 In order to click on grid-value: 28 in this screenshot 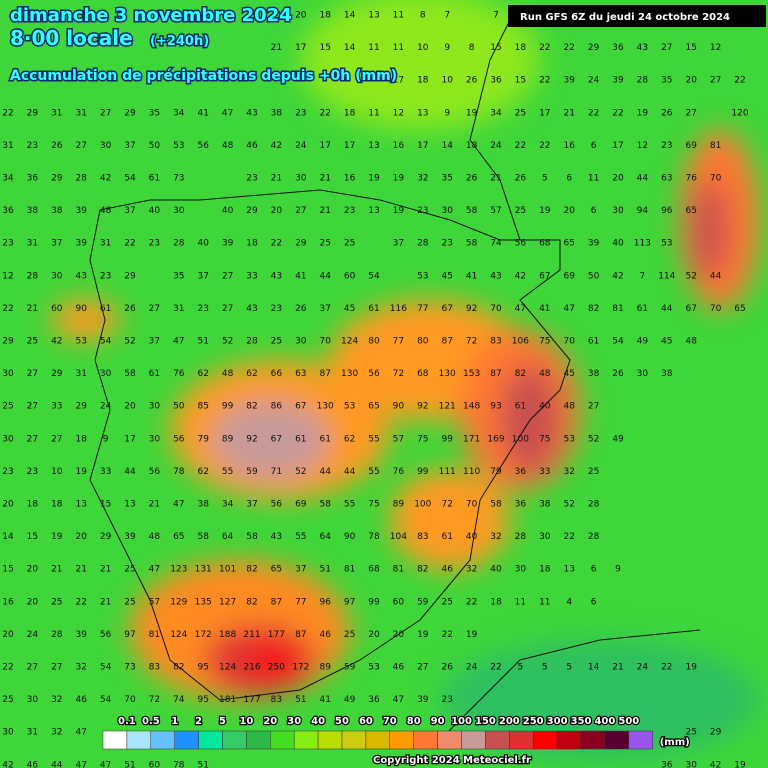, I will do `click(252, 342)`.